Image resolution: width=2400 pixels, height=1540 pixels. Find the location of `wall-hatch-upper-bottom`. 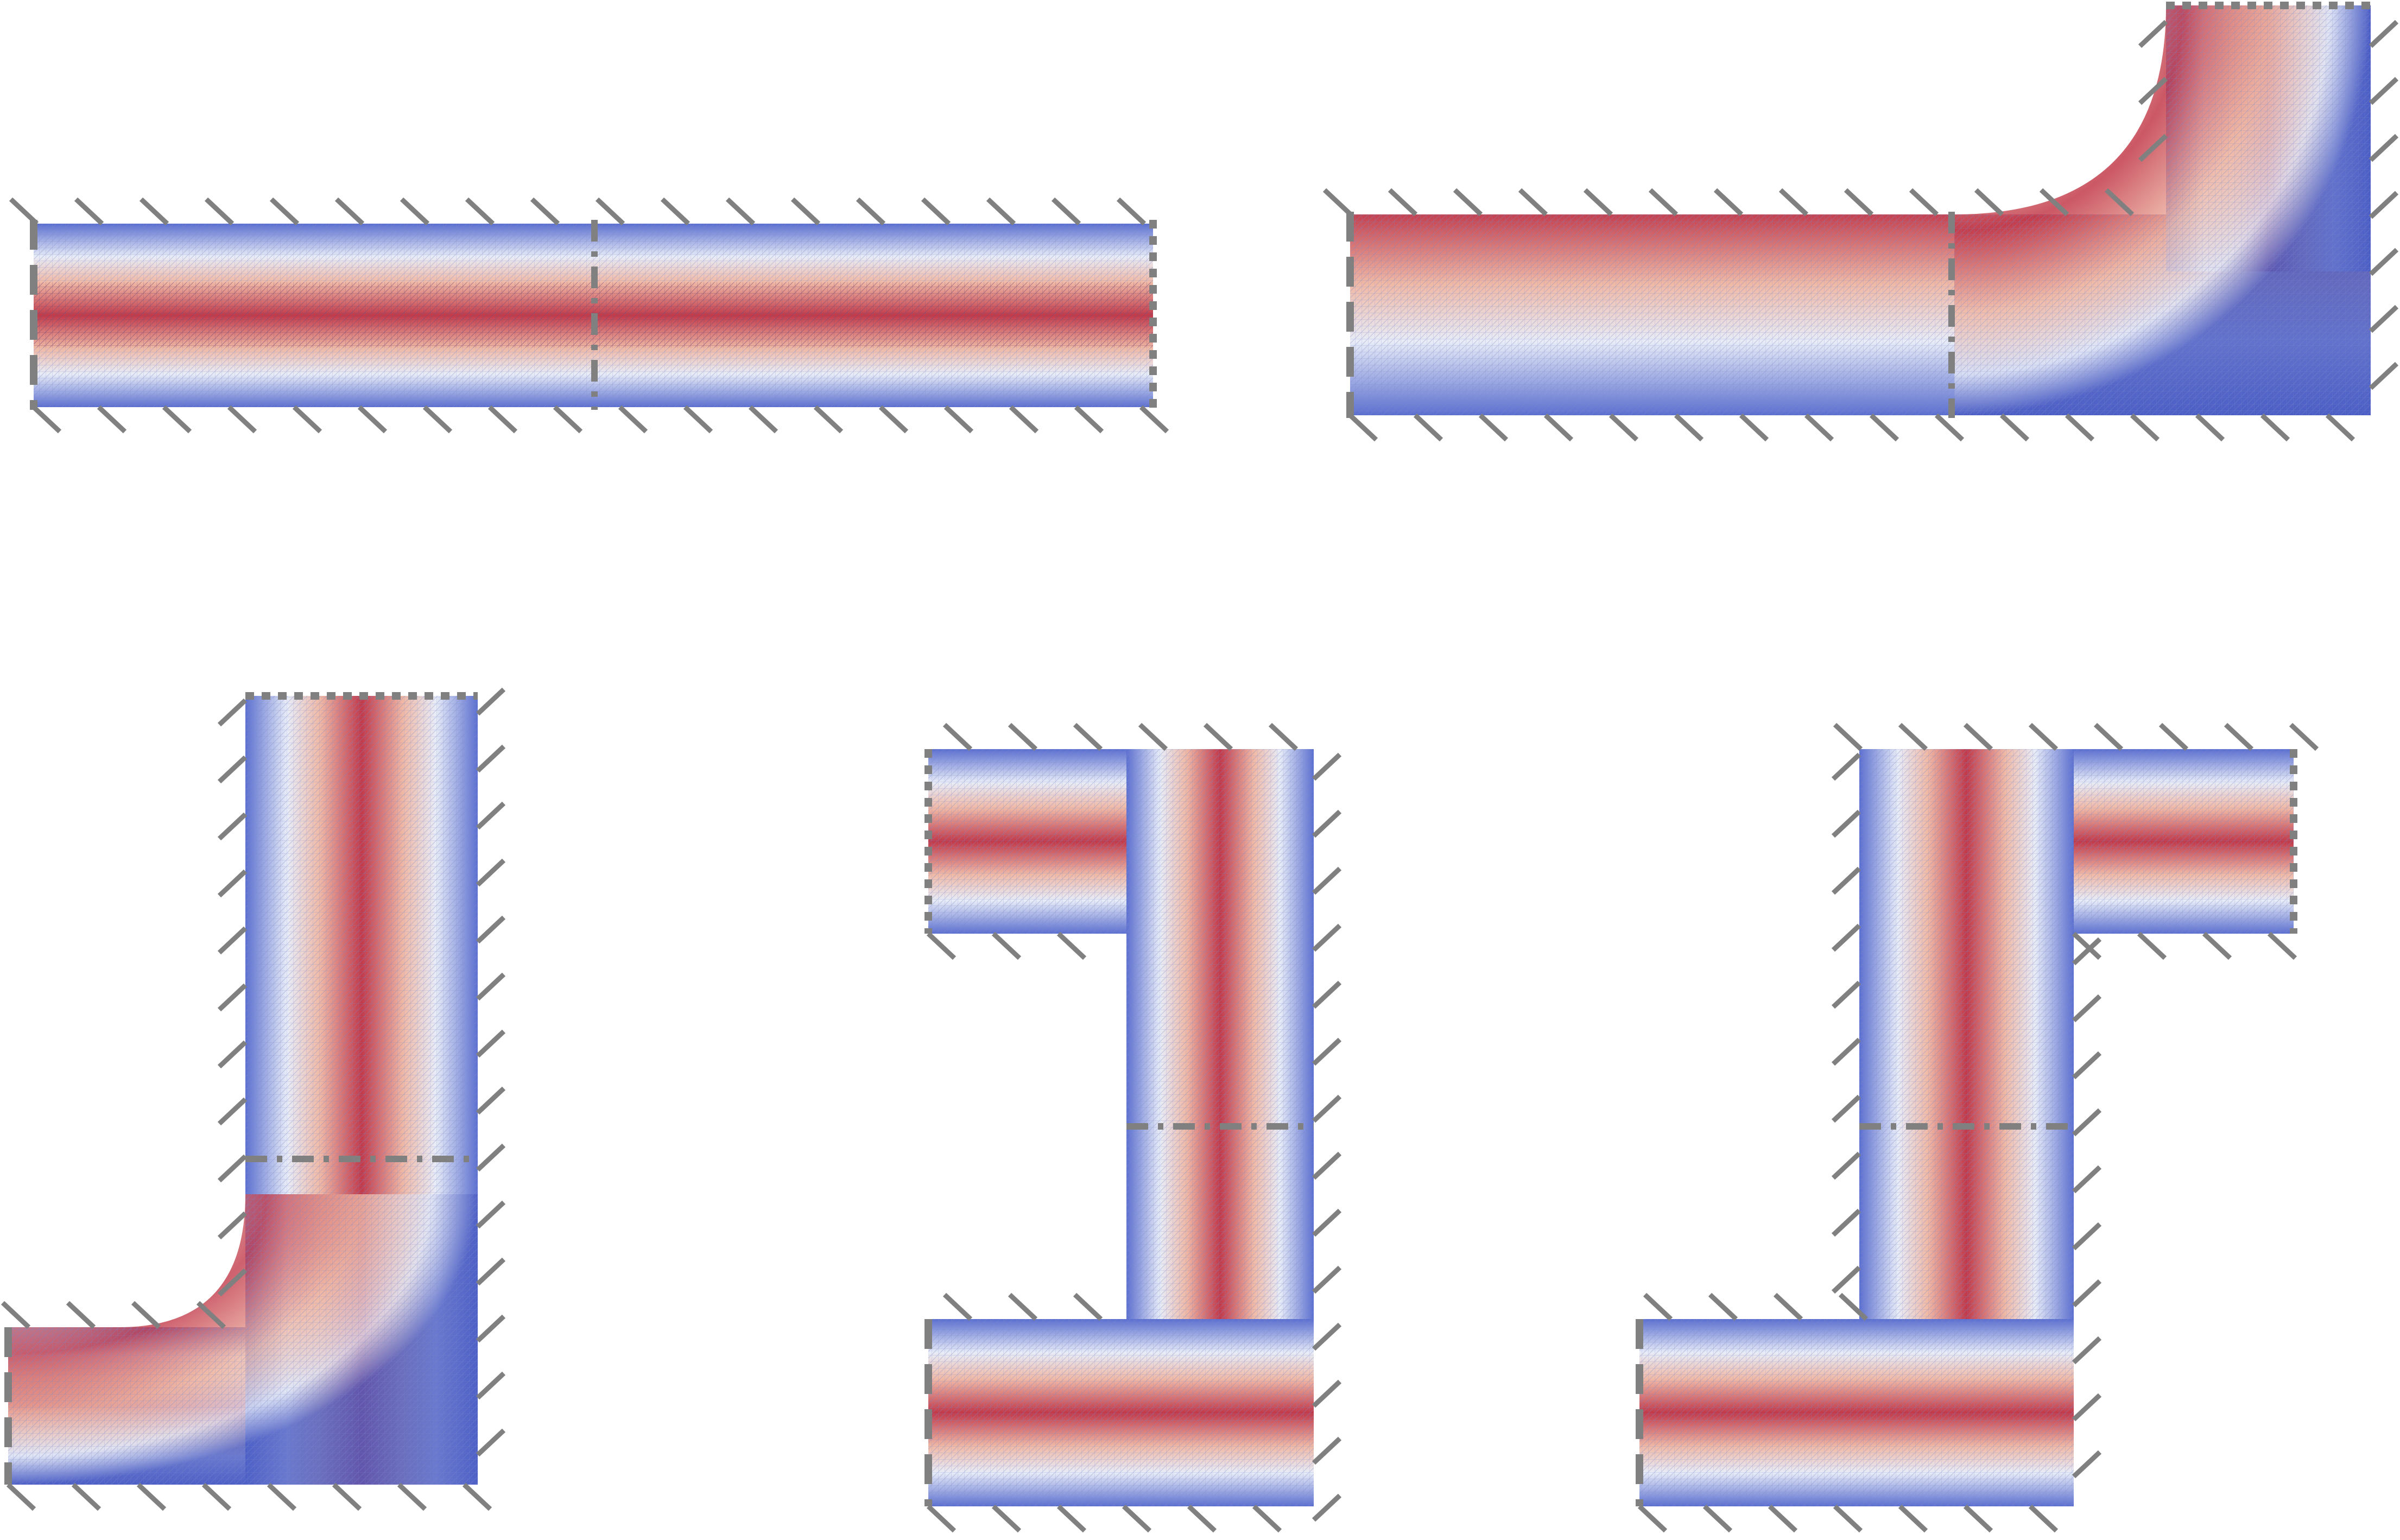

wall-hatch-upper-bottom is located at coordinates (1006, 945).